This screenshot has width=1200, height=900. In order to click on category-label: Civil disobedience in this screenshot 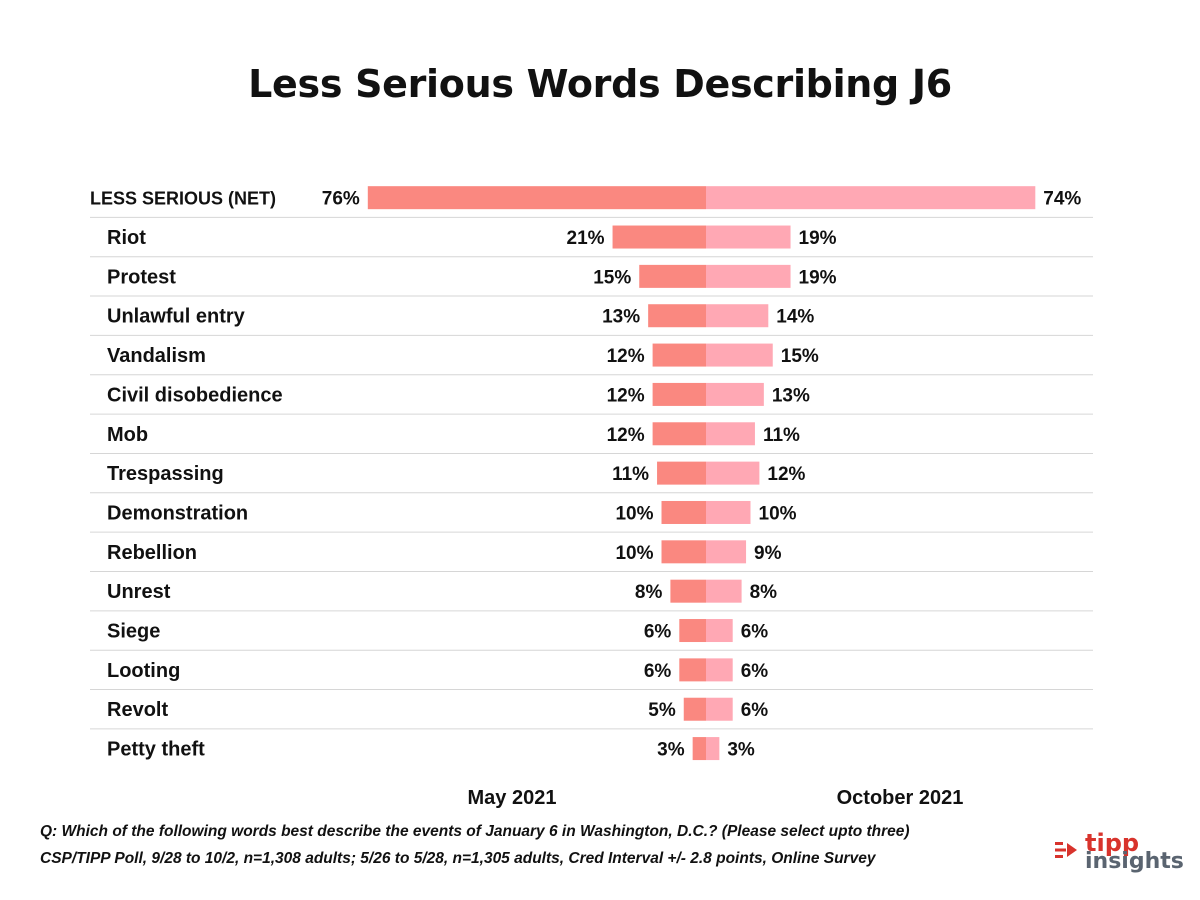, I will do `click(195, 395)`.